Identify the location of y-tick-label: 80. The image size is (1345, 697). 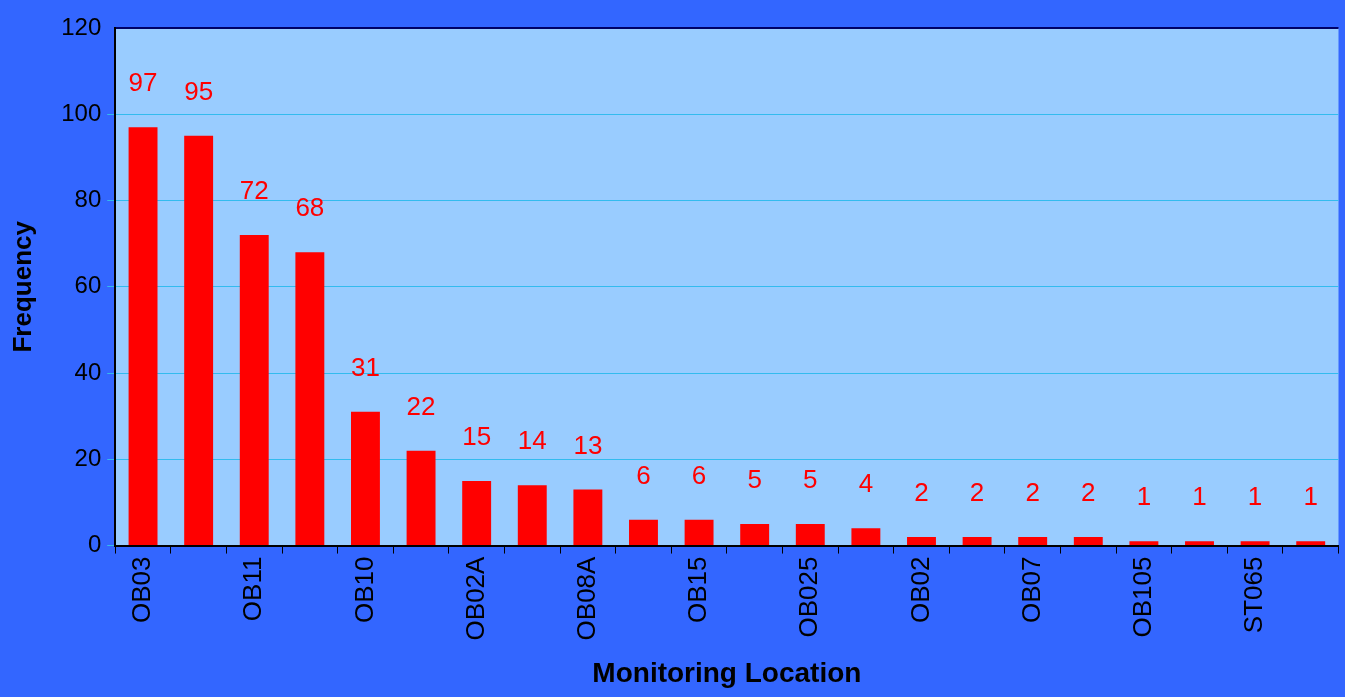
(88, 199).